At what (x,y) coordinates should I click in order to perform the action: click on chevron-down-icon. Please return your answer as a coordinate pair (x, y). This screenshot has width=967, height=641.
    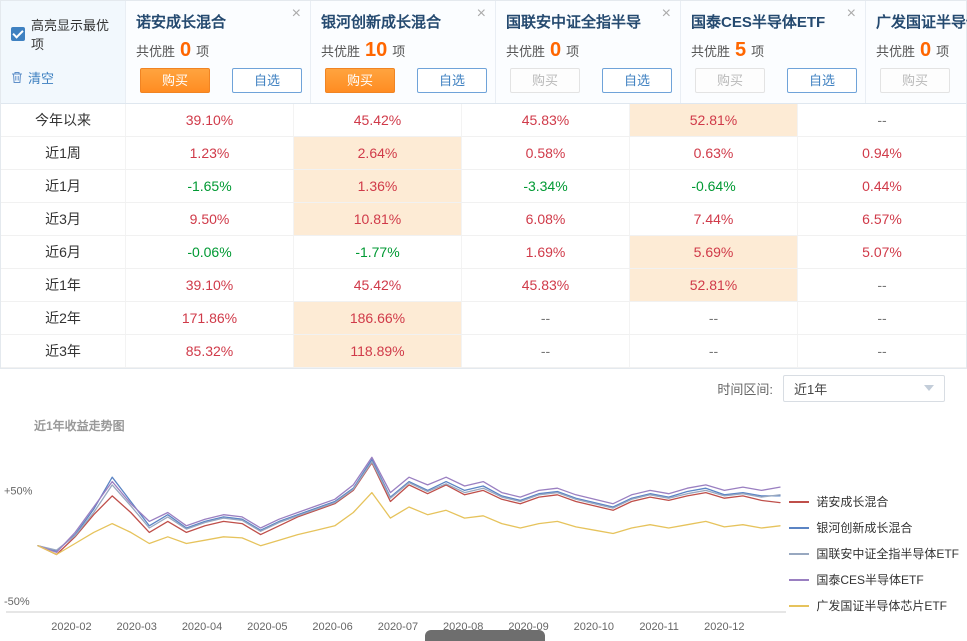
    Looking at the image, I should click on (929, 388).